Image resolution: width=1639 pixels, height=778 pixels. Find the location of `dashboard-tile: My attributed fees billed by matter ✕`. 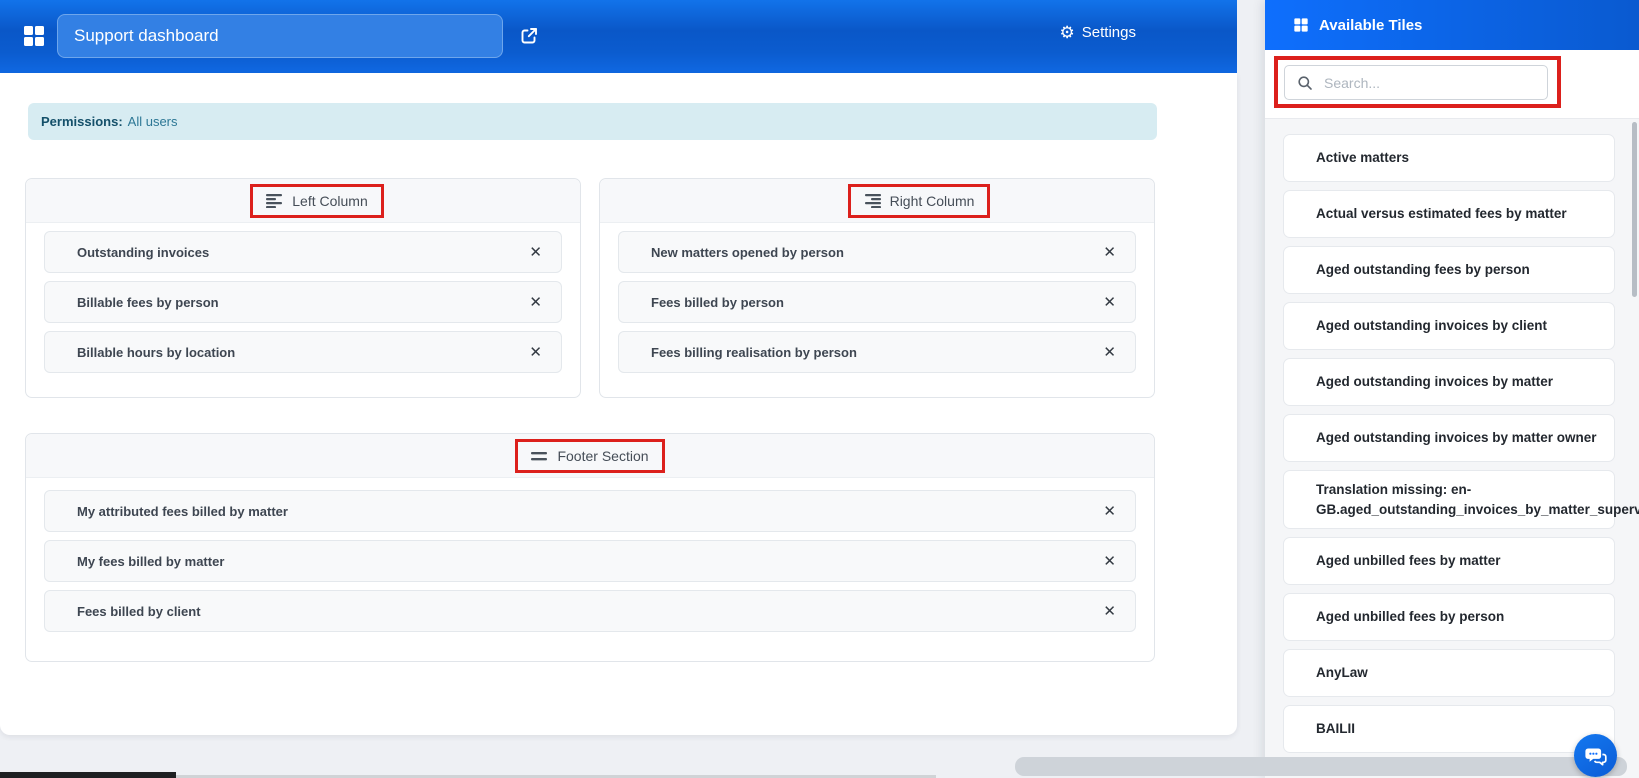

dashboard-tile: My attributed fees billed by matter ✕ is located at coordinates (590, 511).